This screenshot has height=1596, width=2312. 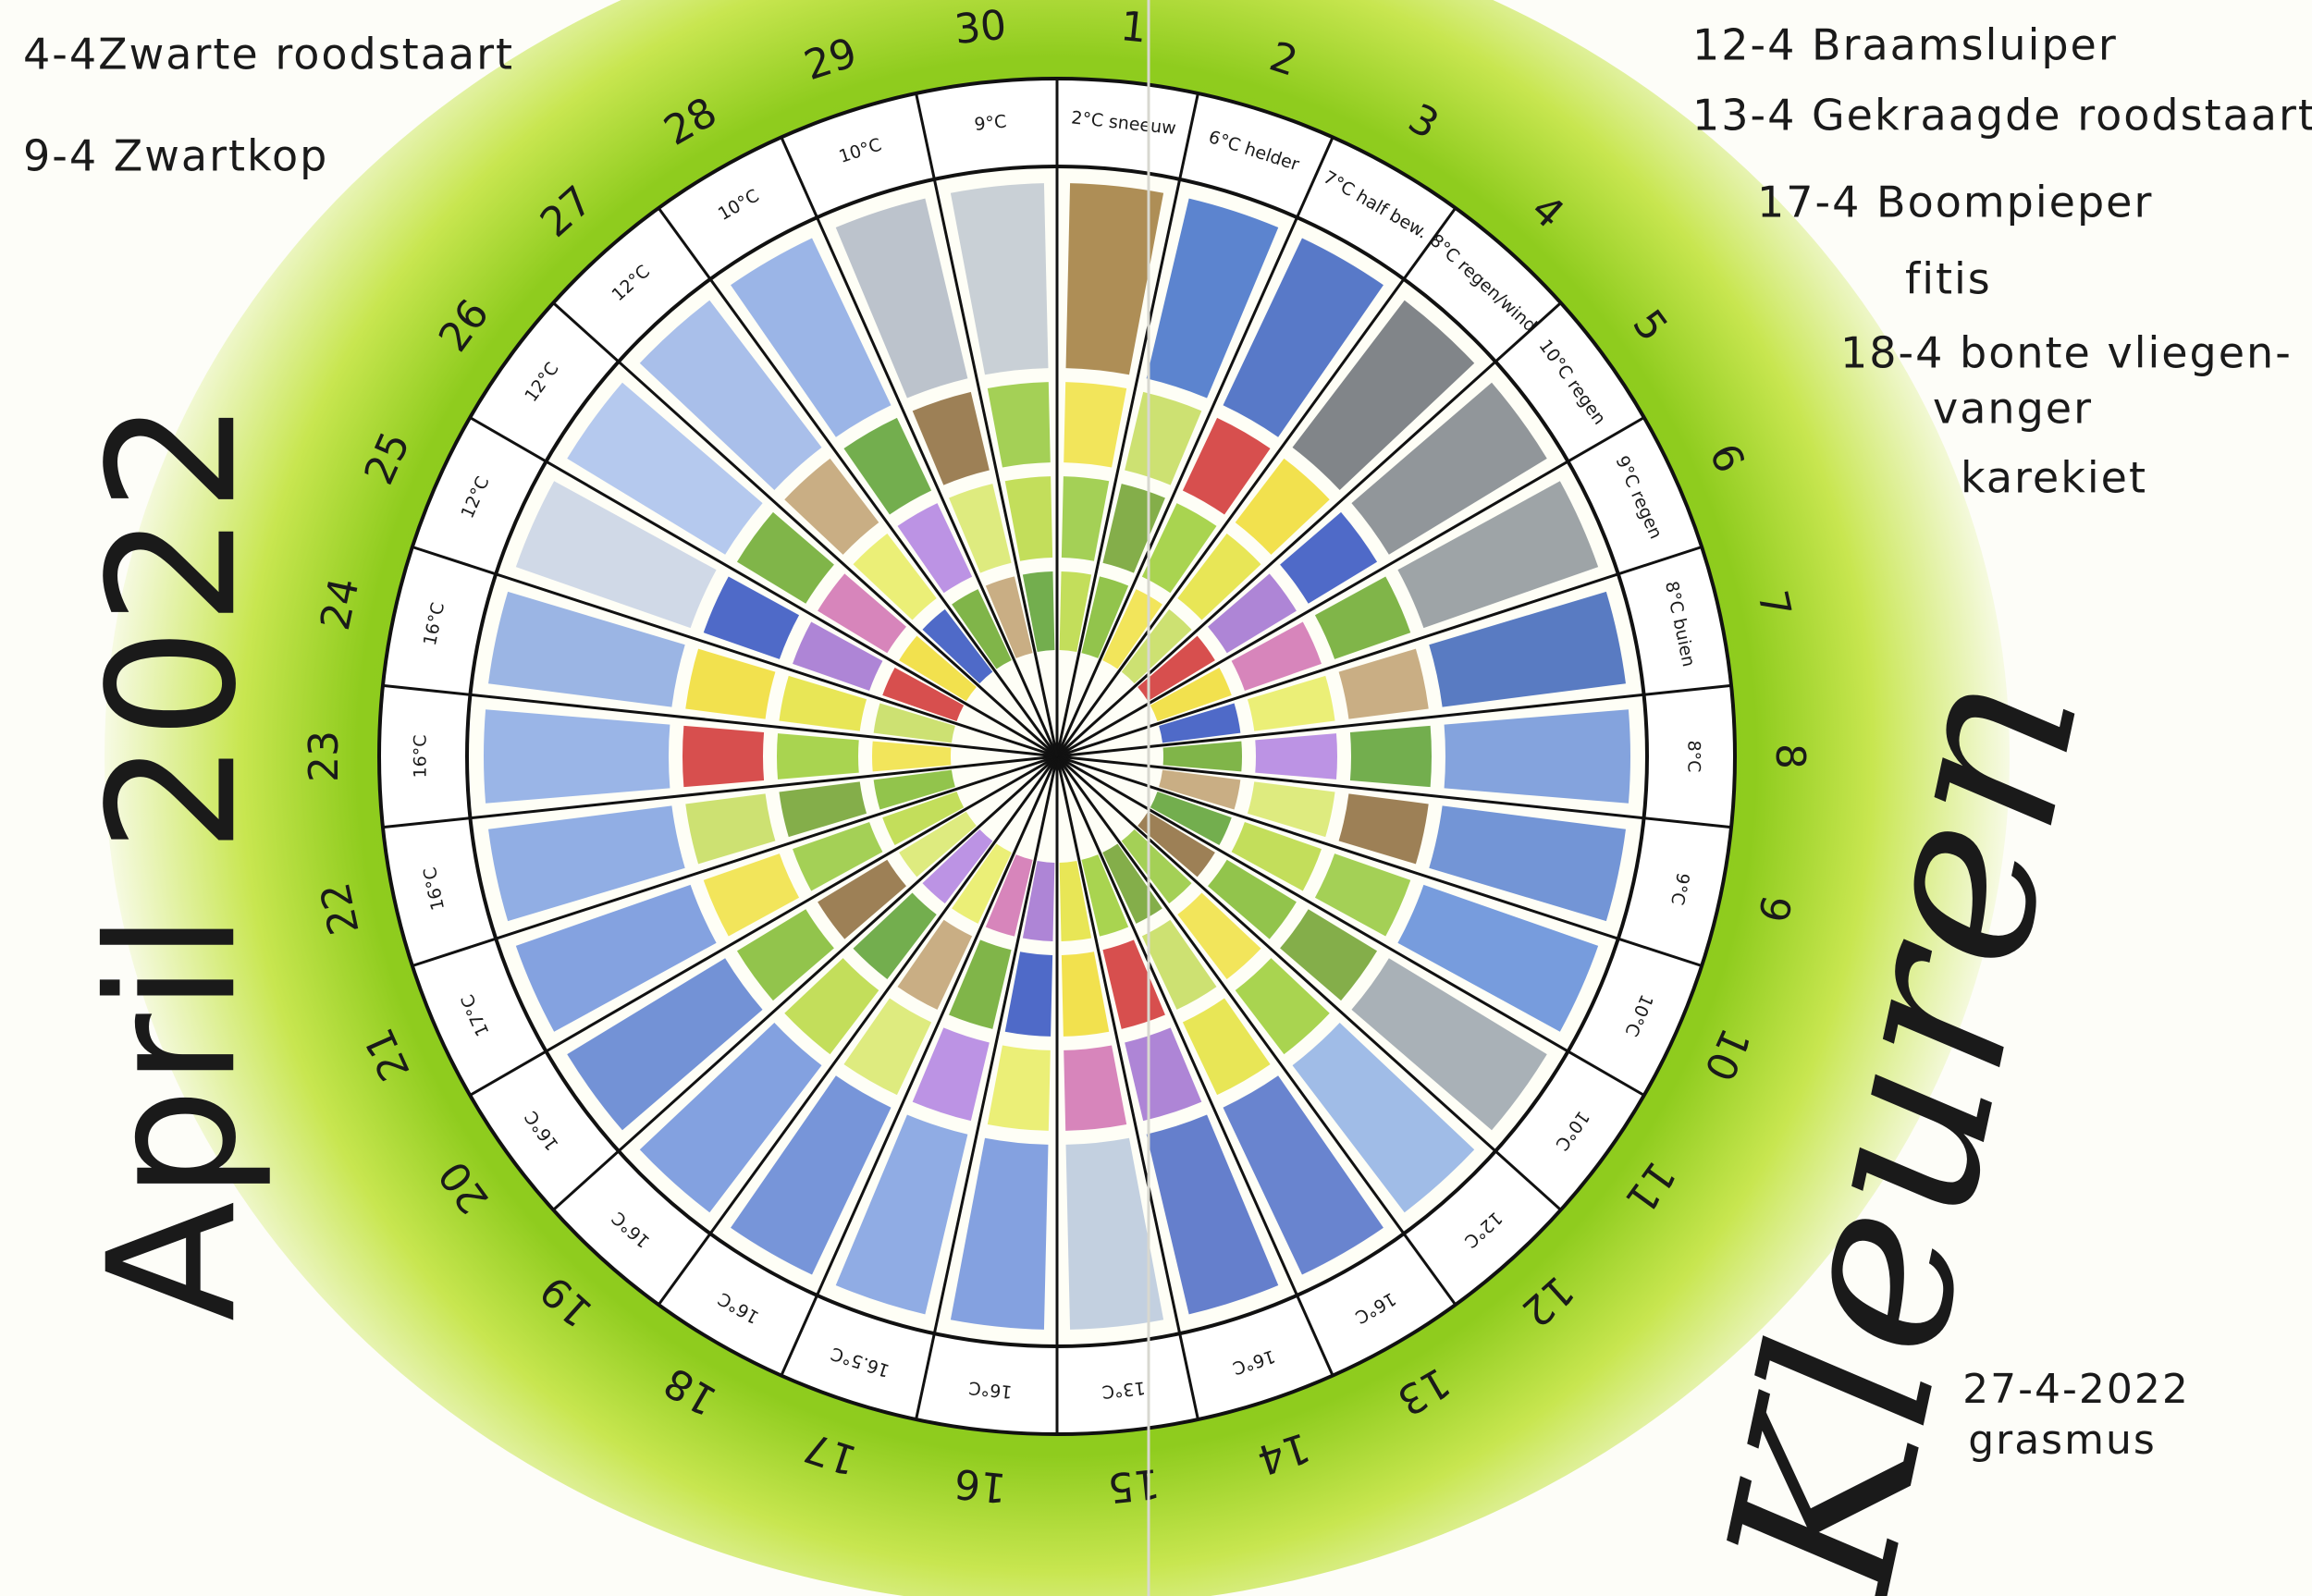 I want to click on weather-label: 13°C, so click(x=1123, y=1389).